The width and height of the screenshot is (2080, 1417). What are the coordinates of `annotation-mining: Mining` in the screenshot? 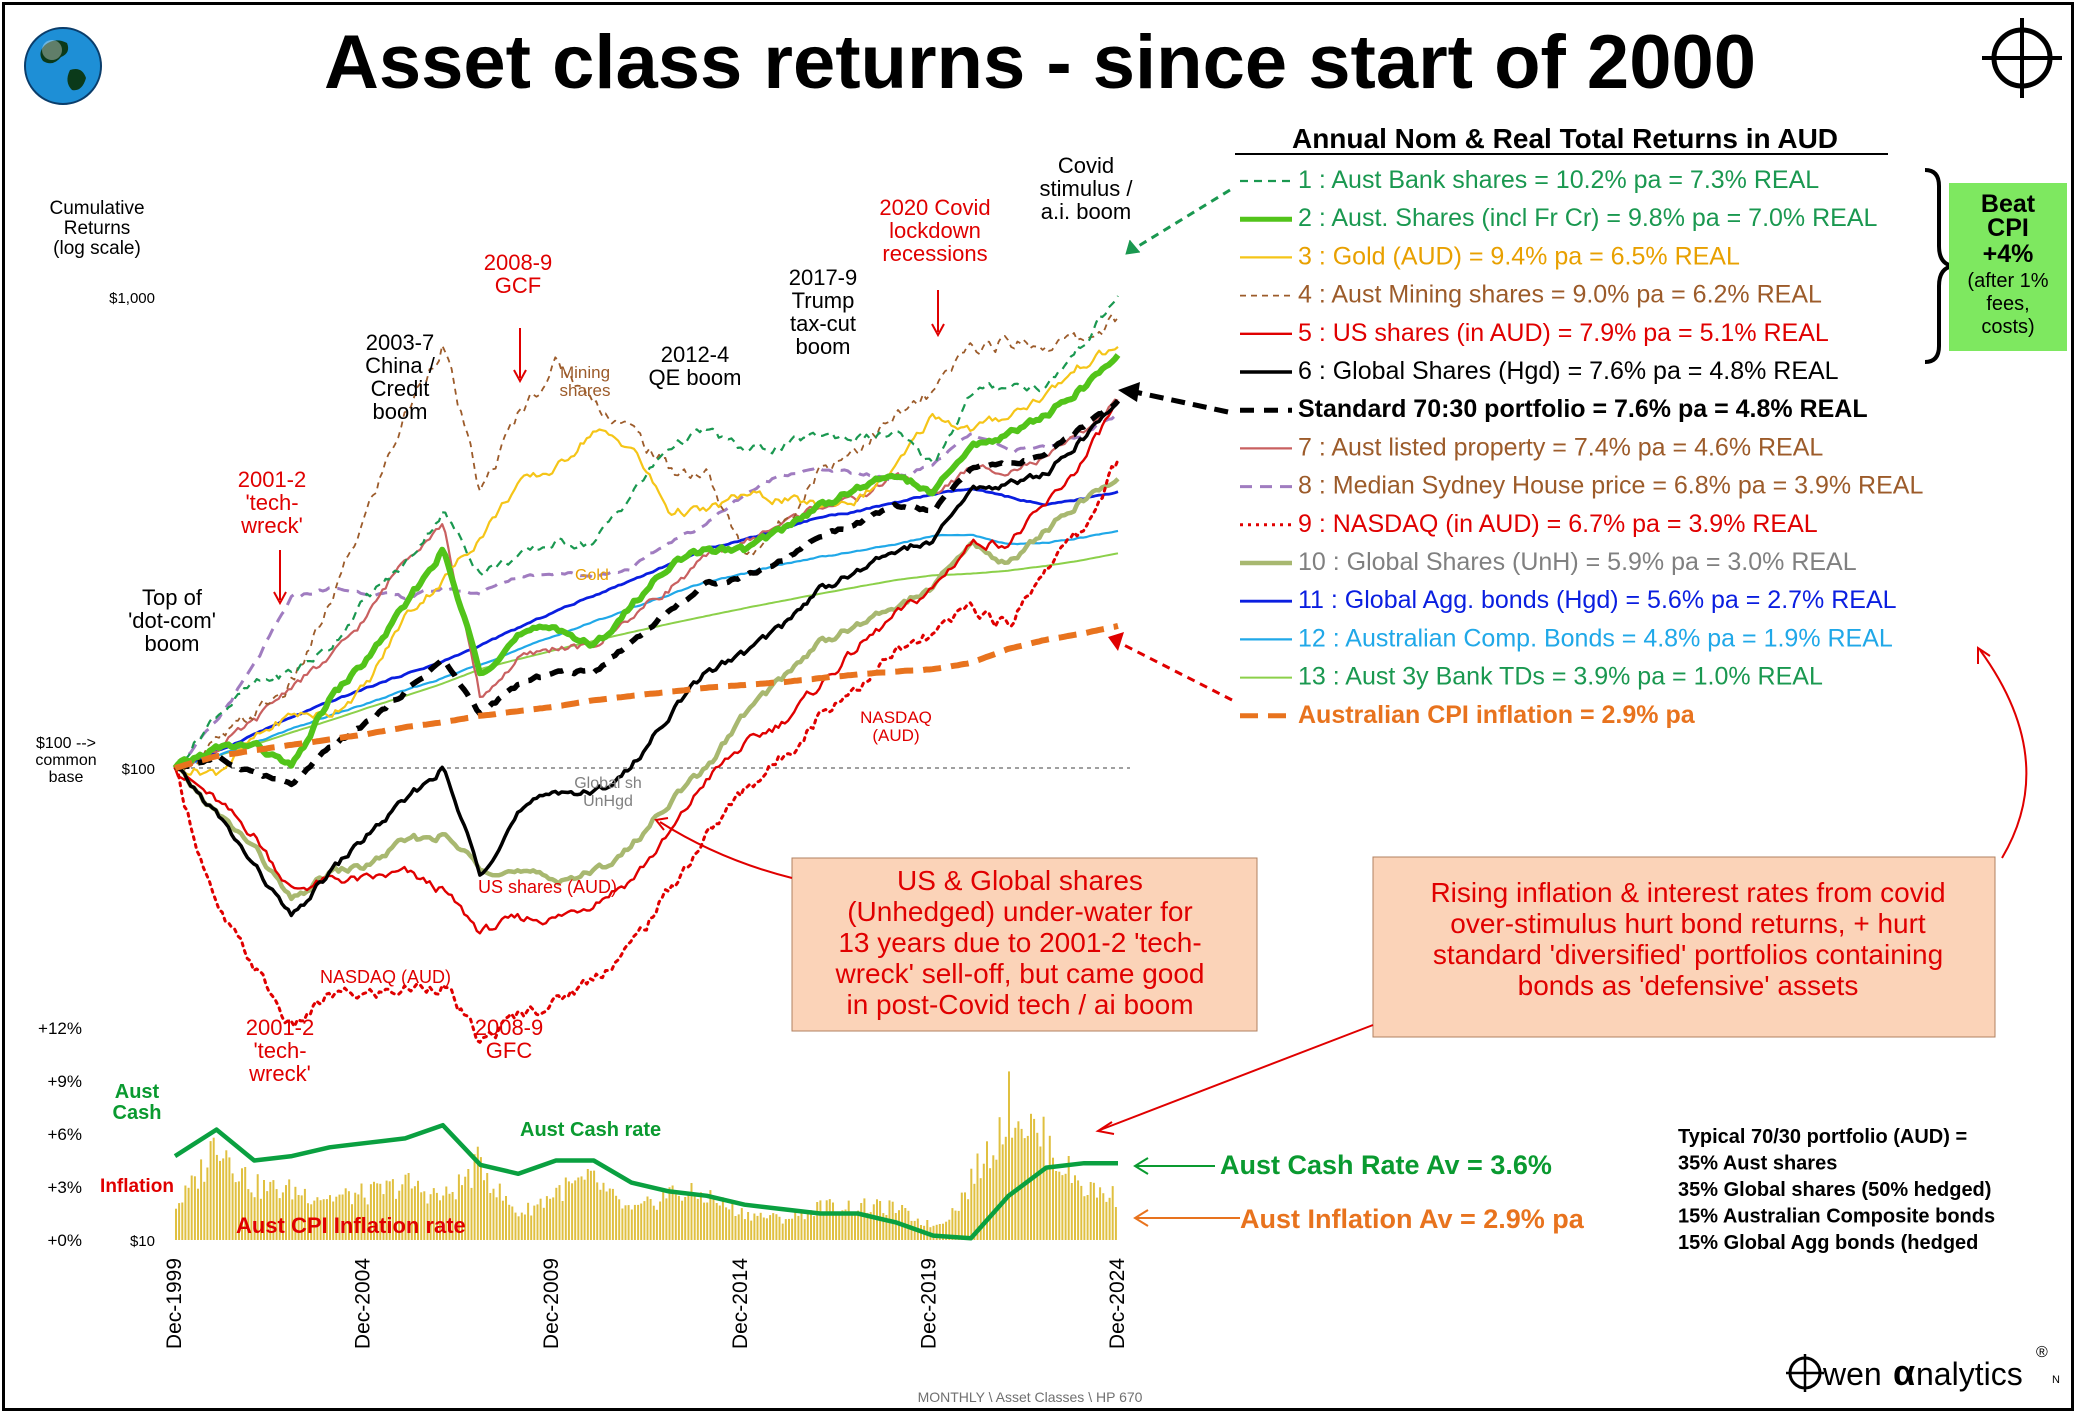 It's located at (585, 372).